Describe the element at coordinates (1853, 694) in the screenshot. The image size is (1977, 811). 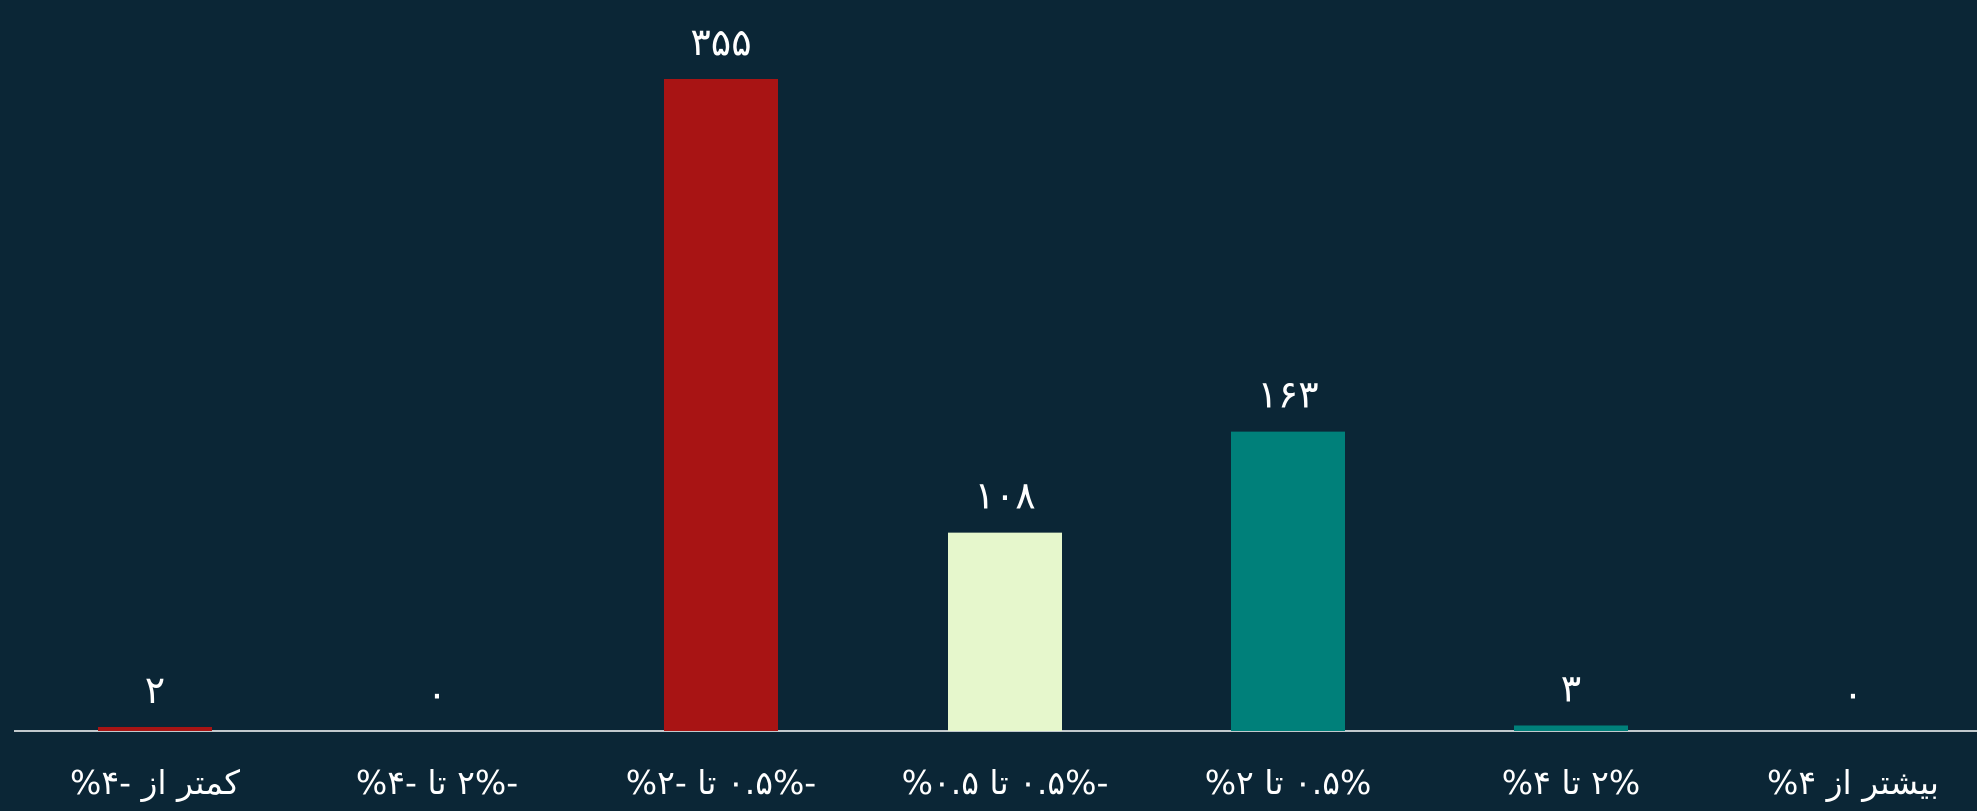
I see `value-label-6: ۰` at that location.